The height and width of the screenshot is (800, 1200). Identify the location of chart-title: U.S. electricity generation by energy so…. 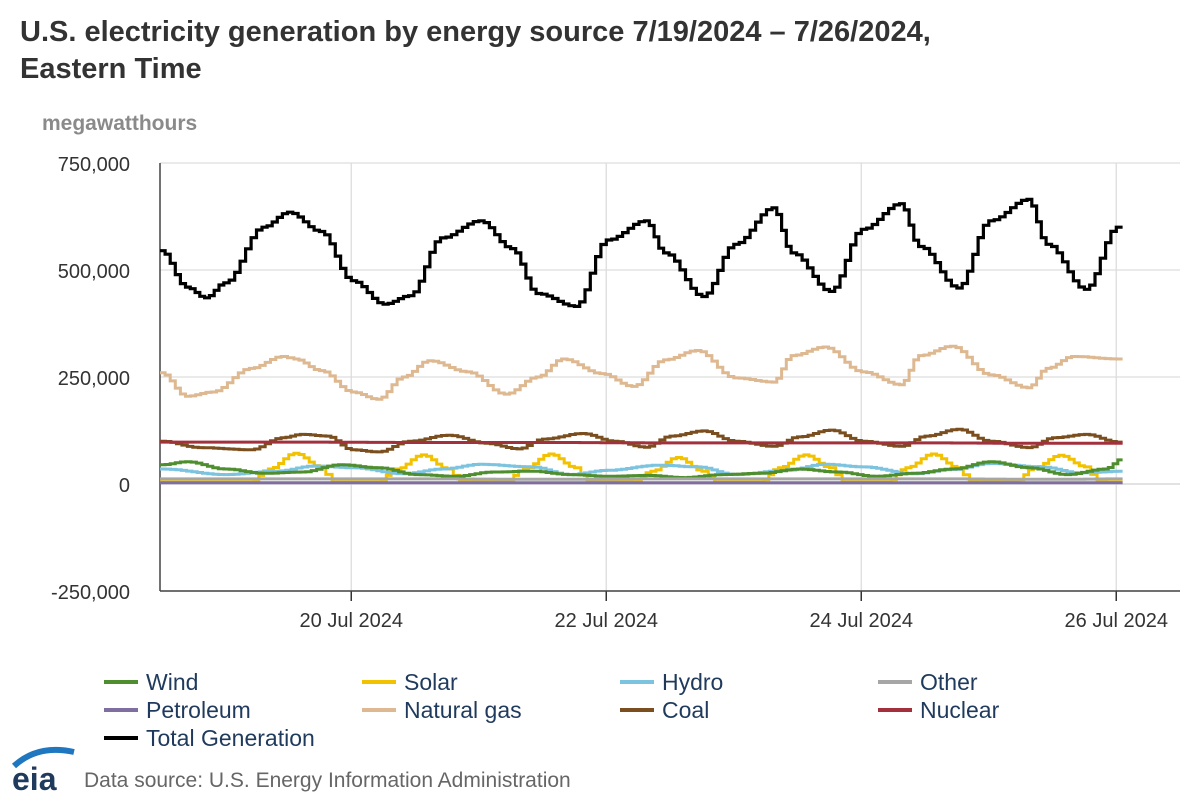
(595, 51).